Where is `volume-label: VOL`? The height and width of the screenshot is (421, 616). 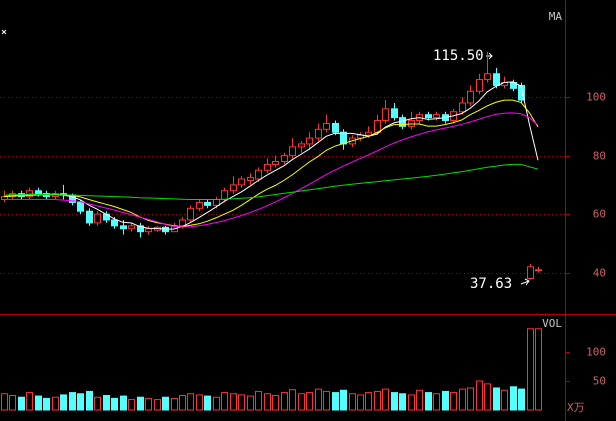
volume-label: VOL is located at coordinates (552, 323).